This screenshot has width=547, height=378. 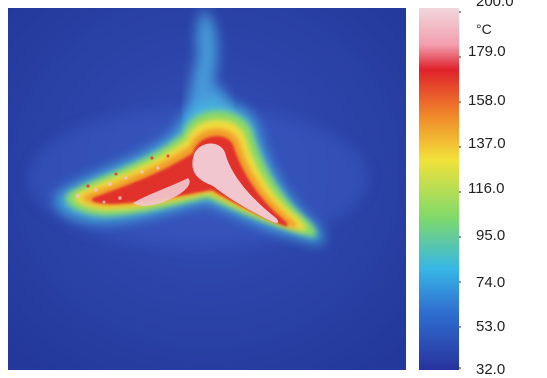 What do you see at coordinates (491, 369) in the screenshot?
I see `scale-label-32: 32.0` at bounding box center [491, 369].